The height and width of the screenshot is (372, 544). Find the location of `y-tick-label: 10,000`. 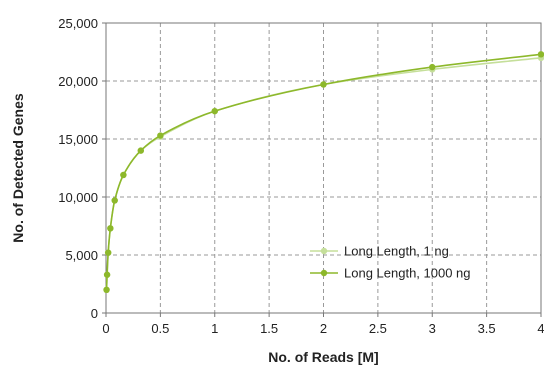

y-tick-label: 10,000 is located at coordinates (78, 197).